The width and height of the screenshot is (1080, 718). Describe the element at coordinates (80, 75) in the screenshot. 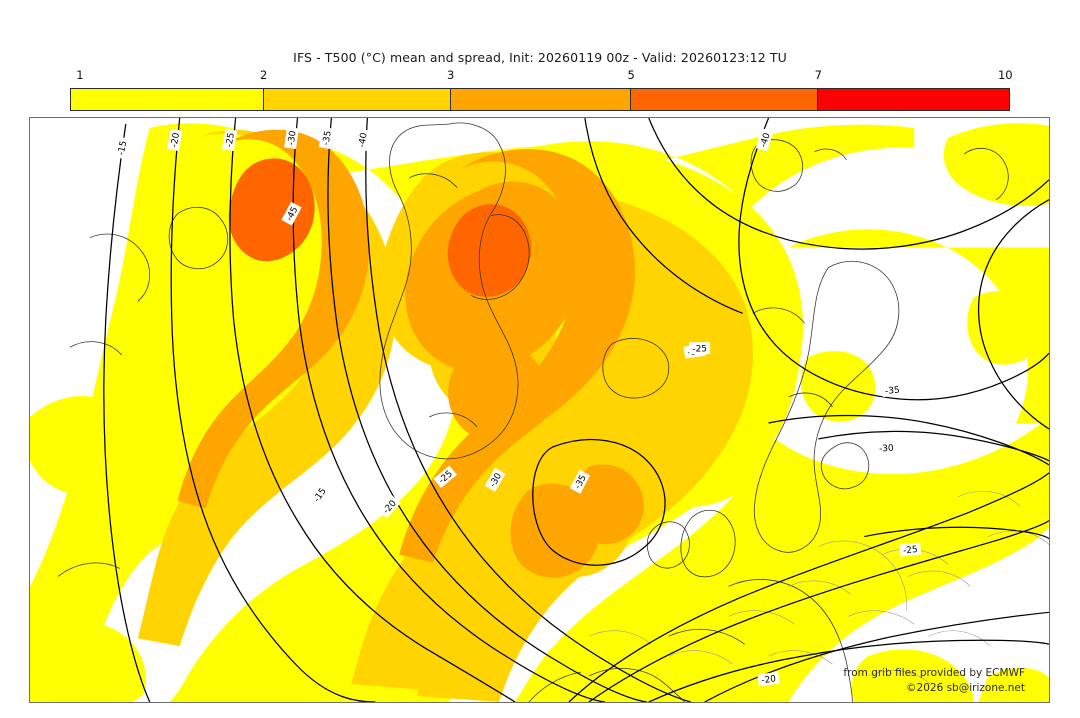

I see `colorbar-tick-1: 1` at that location.